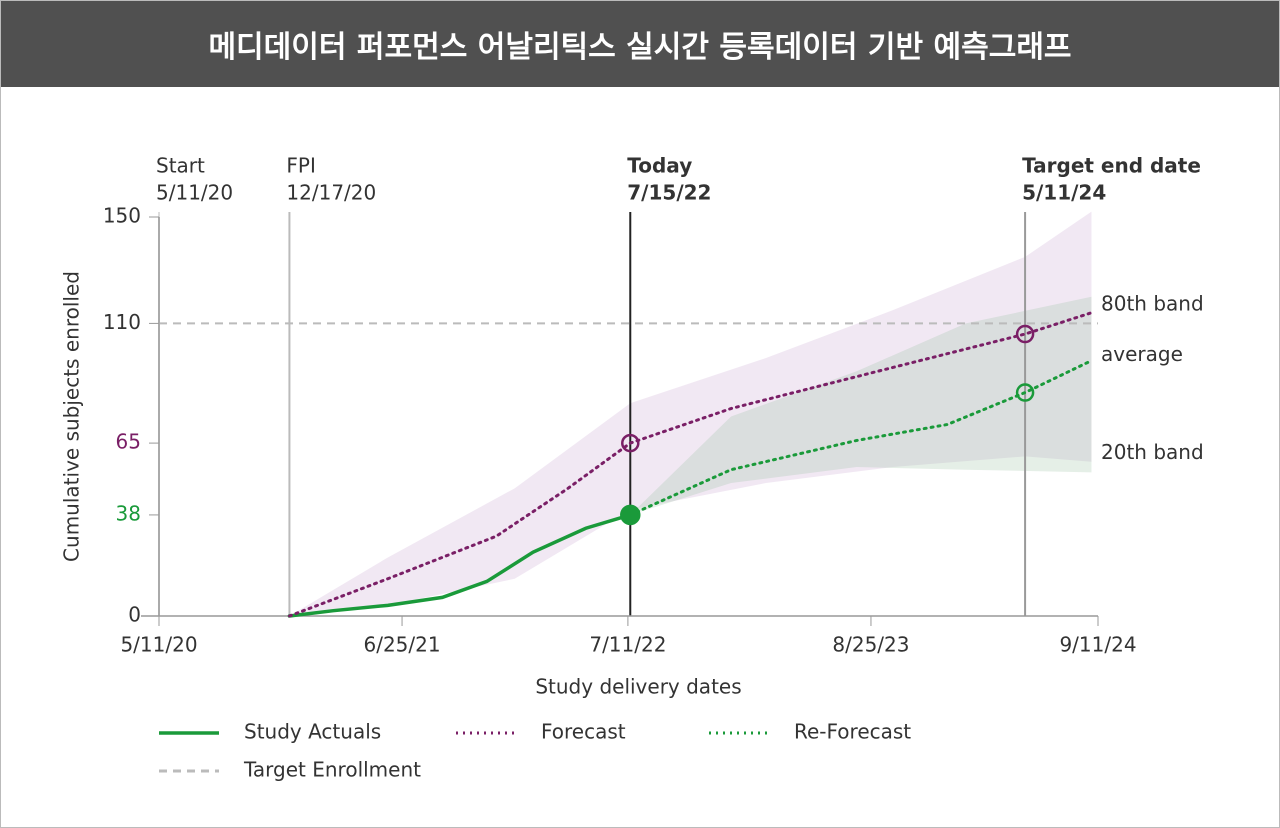 This screenshot has height=828, width=1280. What do you see at coordinates (72, 416) in the screenshot?
I see `y-axis-label: Cumulative subjects enrolled` at bounding box center [72, 416].